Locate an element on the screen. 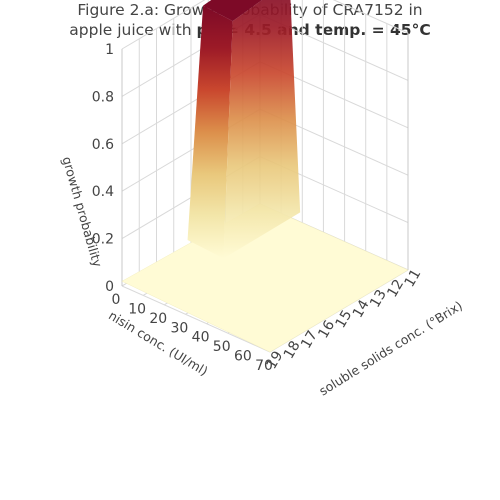  x-tick-label: 30 is located at coordinates (180, 328).